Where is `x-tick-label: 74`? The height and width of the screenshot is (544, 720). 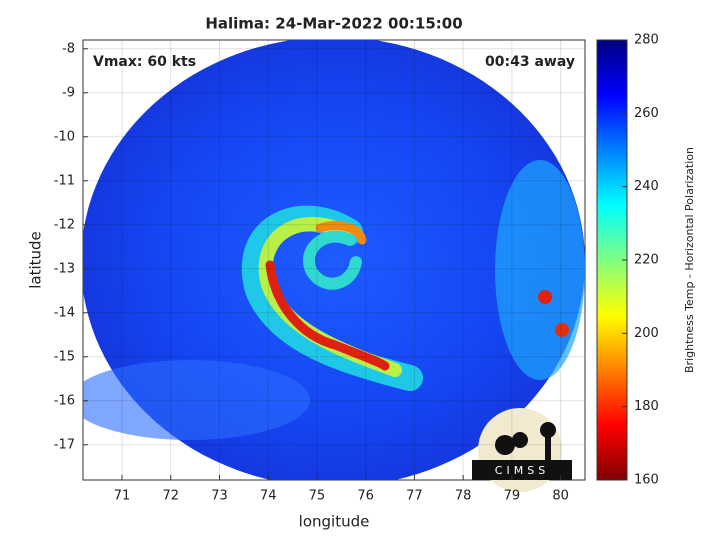 x-tick-label: 74 is located at coordinates (268, 496).